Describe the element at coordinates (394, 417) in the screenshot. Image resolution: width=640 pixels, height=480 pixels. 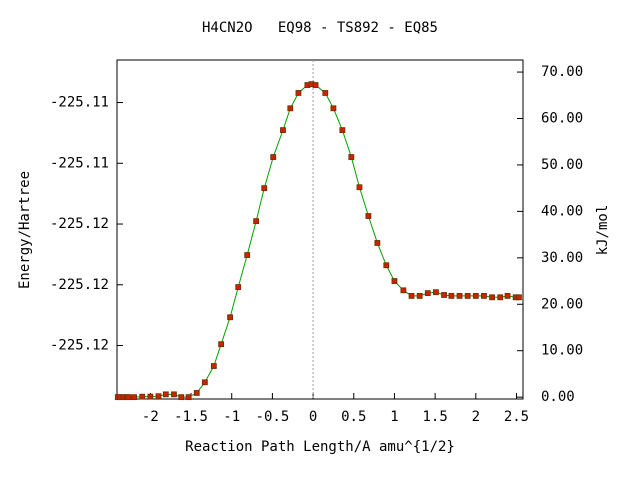
I see `x-tick-label: 1` at that location.